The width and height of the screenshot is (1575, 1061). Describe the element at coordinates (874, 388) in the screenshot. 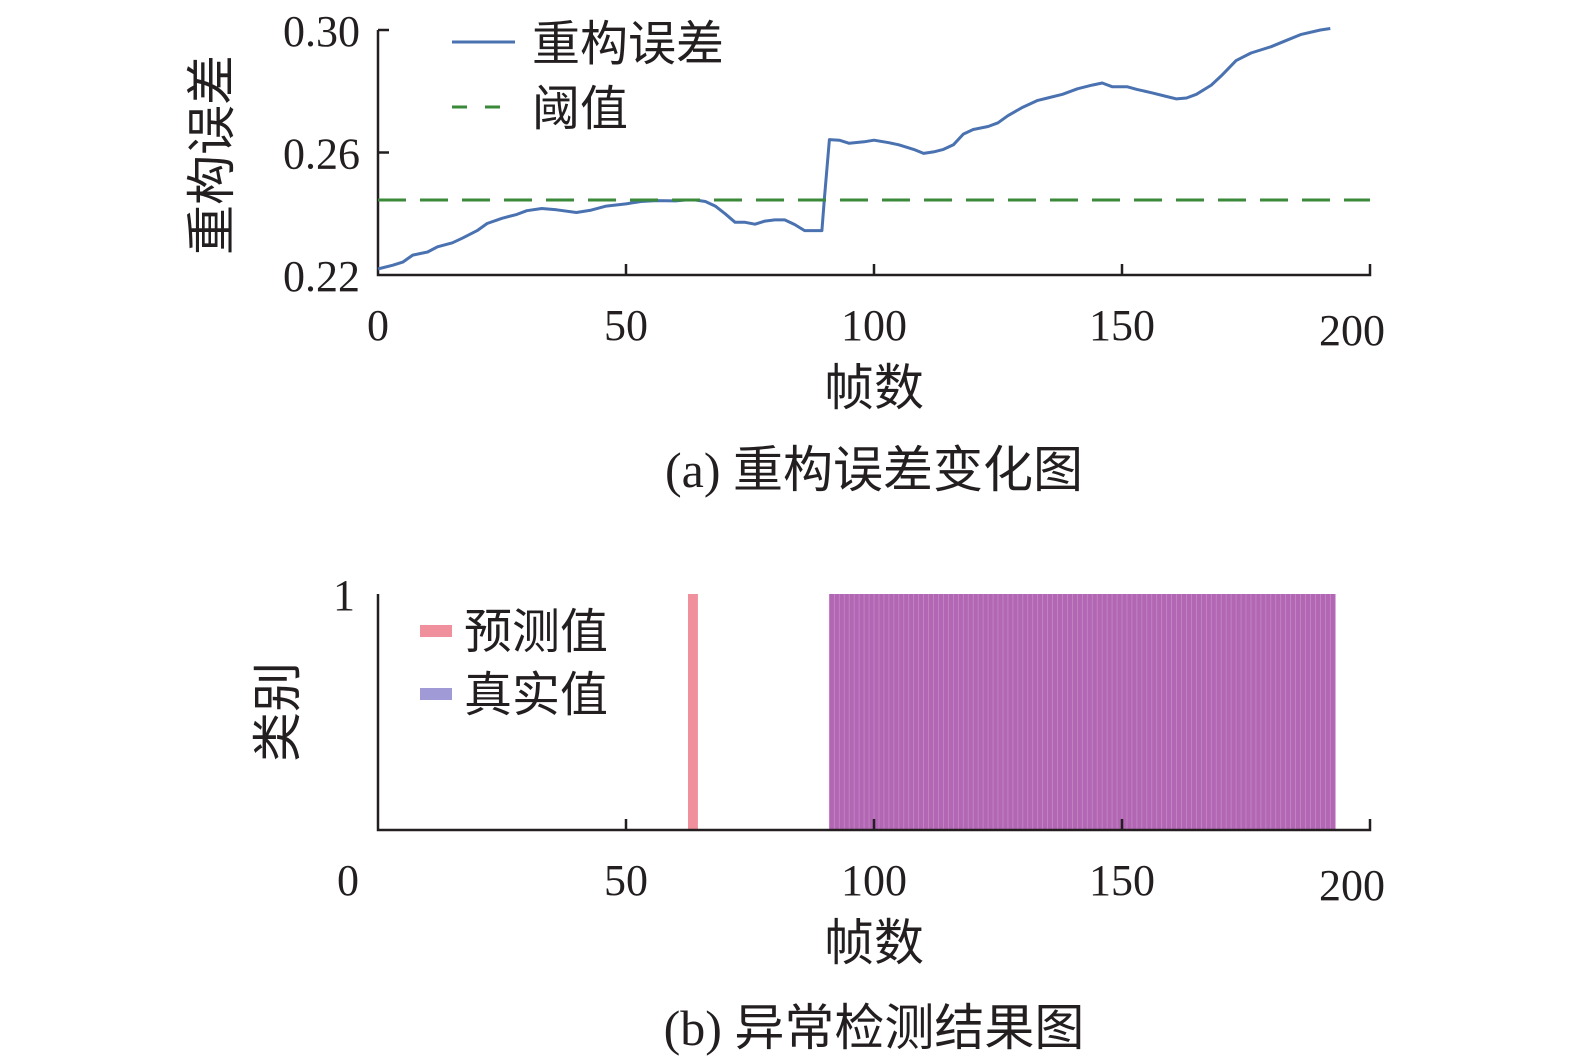

I see `chart-a-xlabel: 帧数` at that location.